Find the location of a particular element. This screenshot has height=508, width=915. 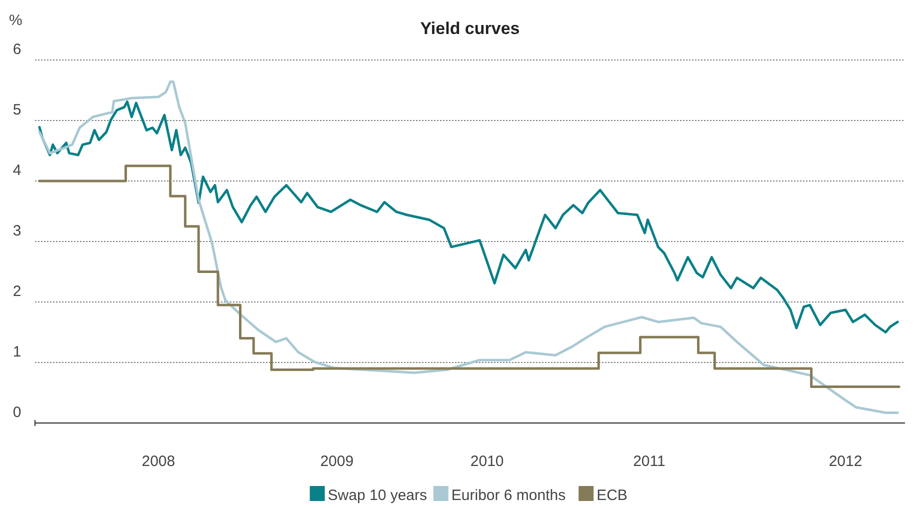

legend-label: ECB is located at coordinates (612, 495).